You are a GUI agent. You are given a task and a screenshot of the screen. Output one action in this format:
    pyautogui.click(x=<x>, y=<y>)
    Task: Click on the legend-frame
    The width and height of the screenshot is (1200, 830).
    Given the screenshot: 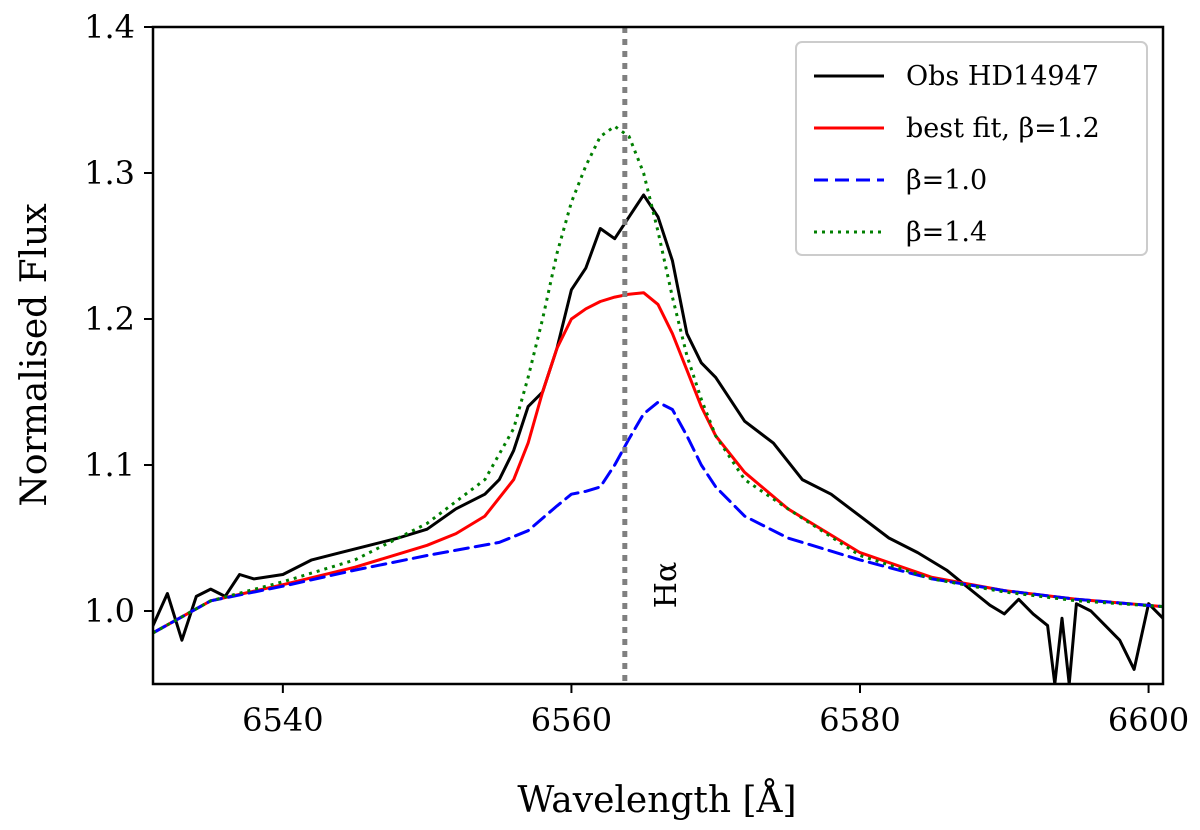 What is the action you would take?
    pyautogui.click(x=971, y=148)
    